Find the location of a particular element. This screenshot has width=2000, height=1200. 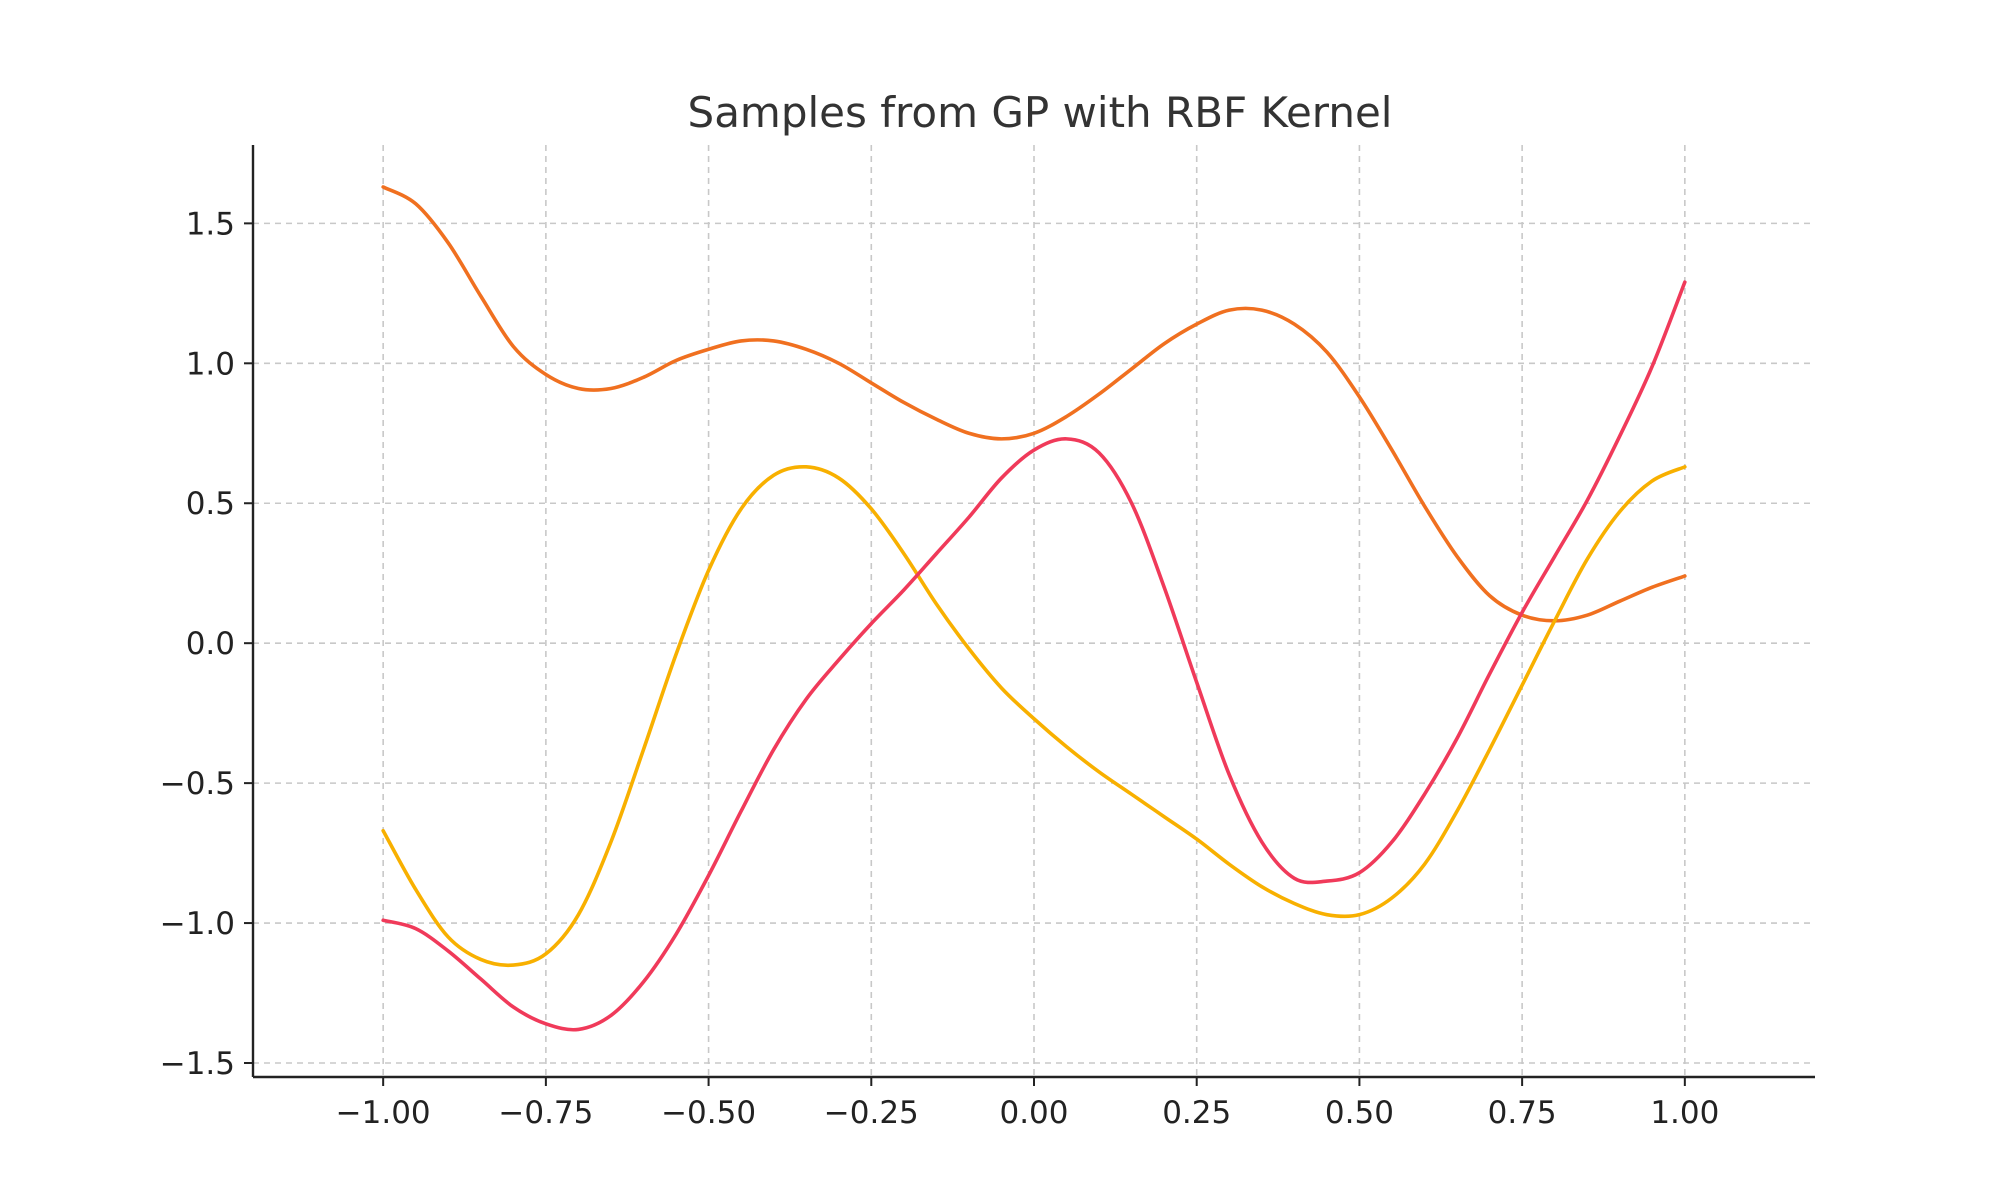

x-tick-label: −0.75 is located at coordinates (545, 1113).